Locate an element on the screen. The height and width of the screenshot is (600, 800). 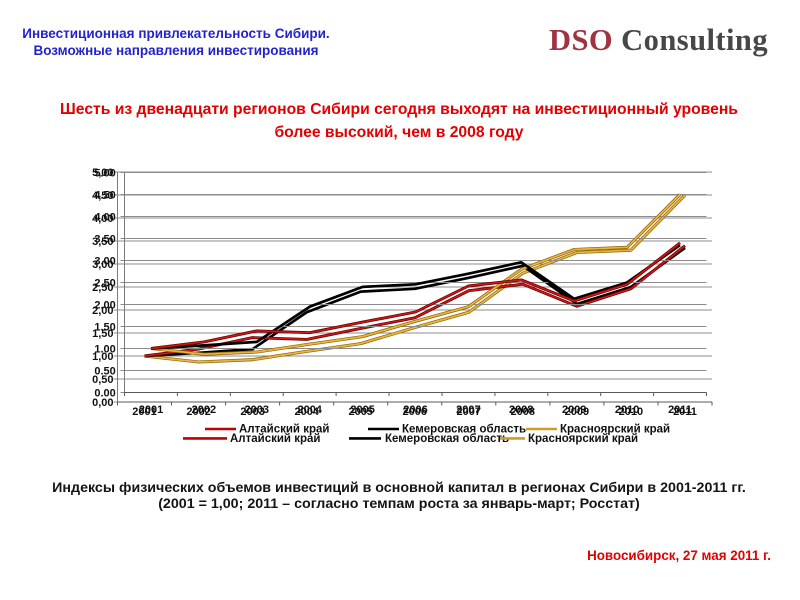
svg-text: 2,00 is located at coordinates (102, 311).